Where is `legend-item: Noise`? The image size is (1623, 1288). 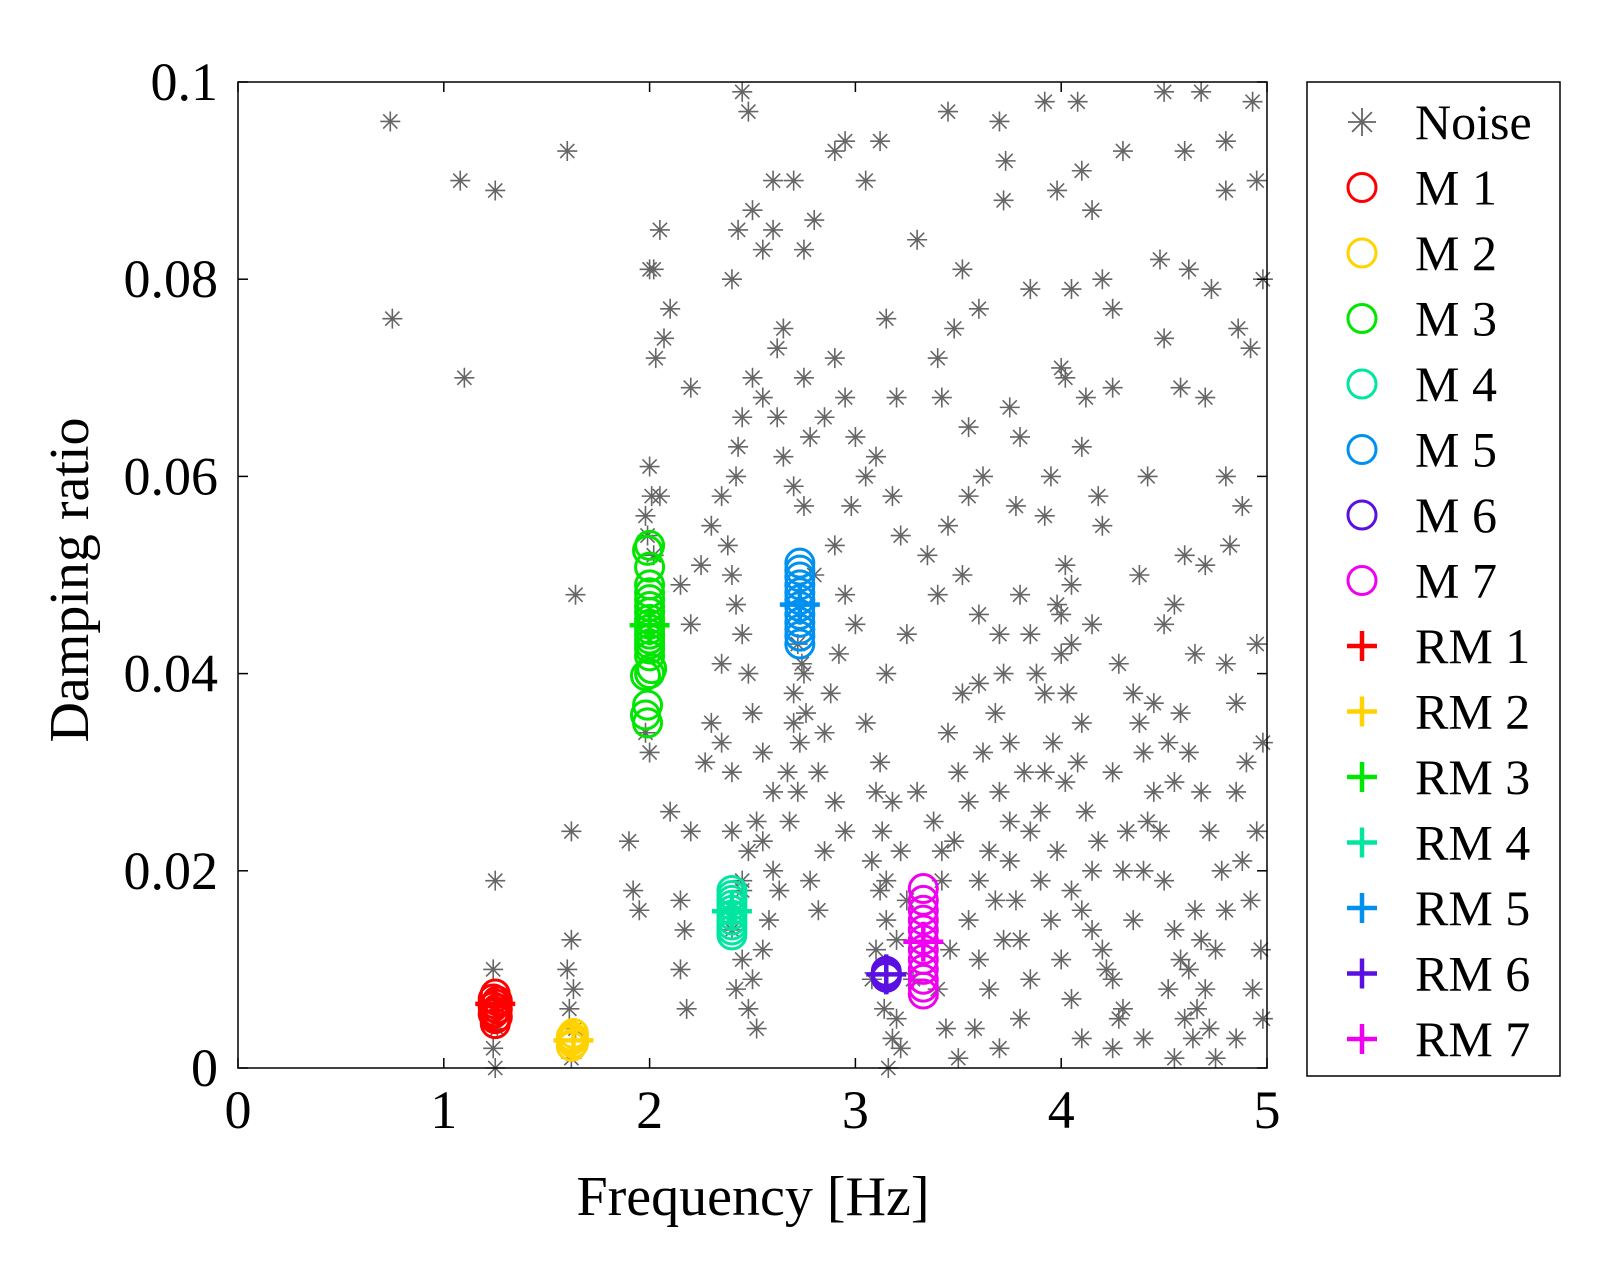 legend-item: Noise is located at coordinates (1440, 122).